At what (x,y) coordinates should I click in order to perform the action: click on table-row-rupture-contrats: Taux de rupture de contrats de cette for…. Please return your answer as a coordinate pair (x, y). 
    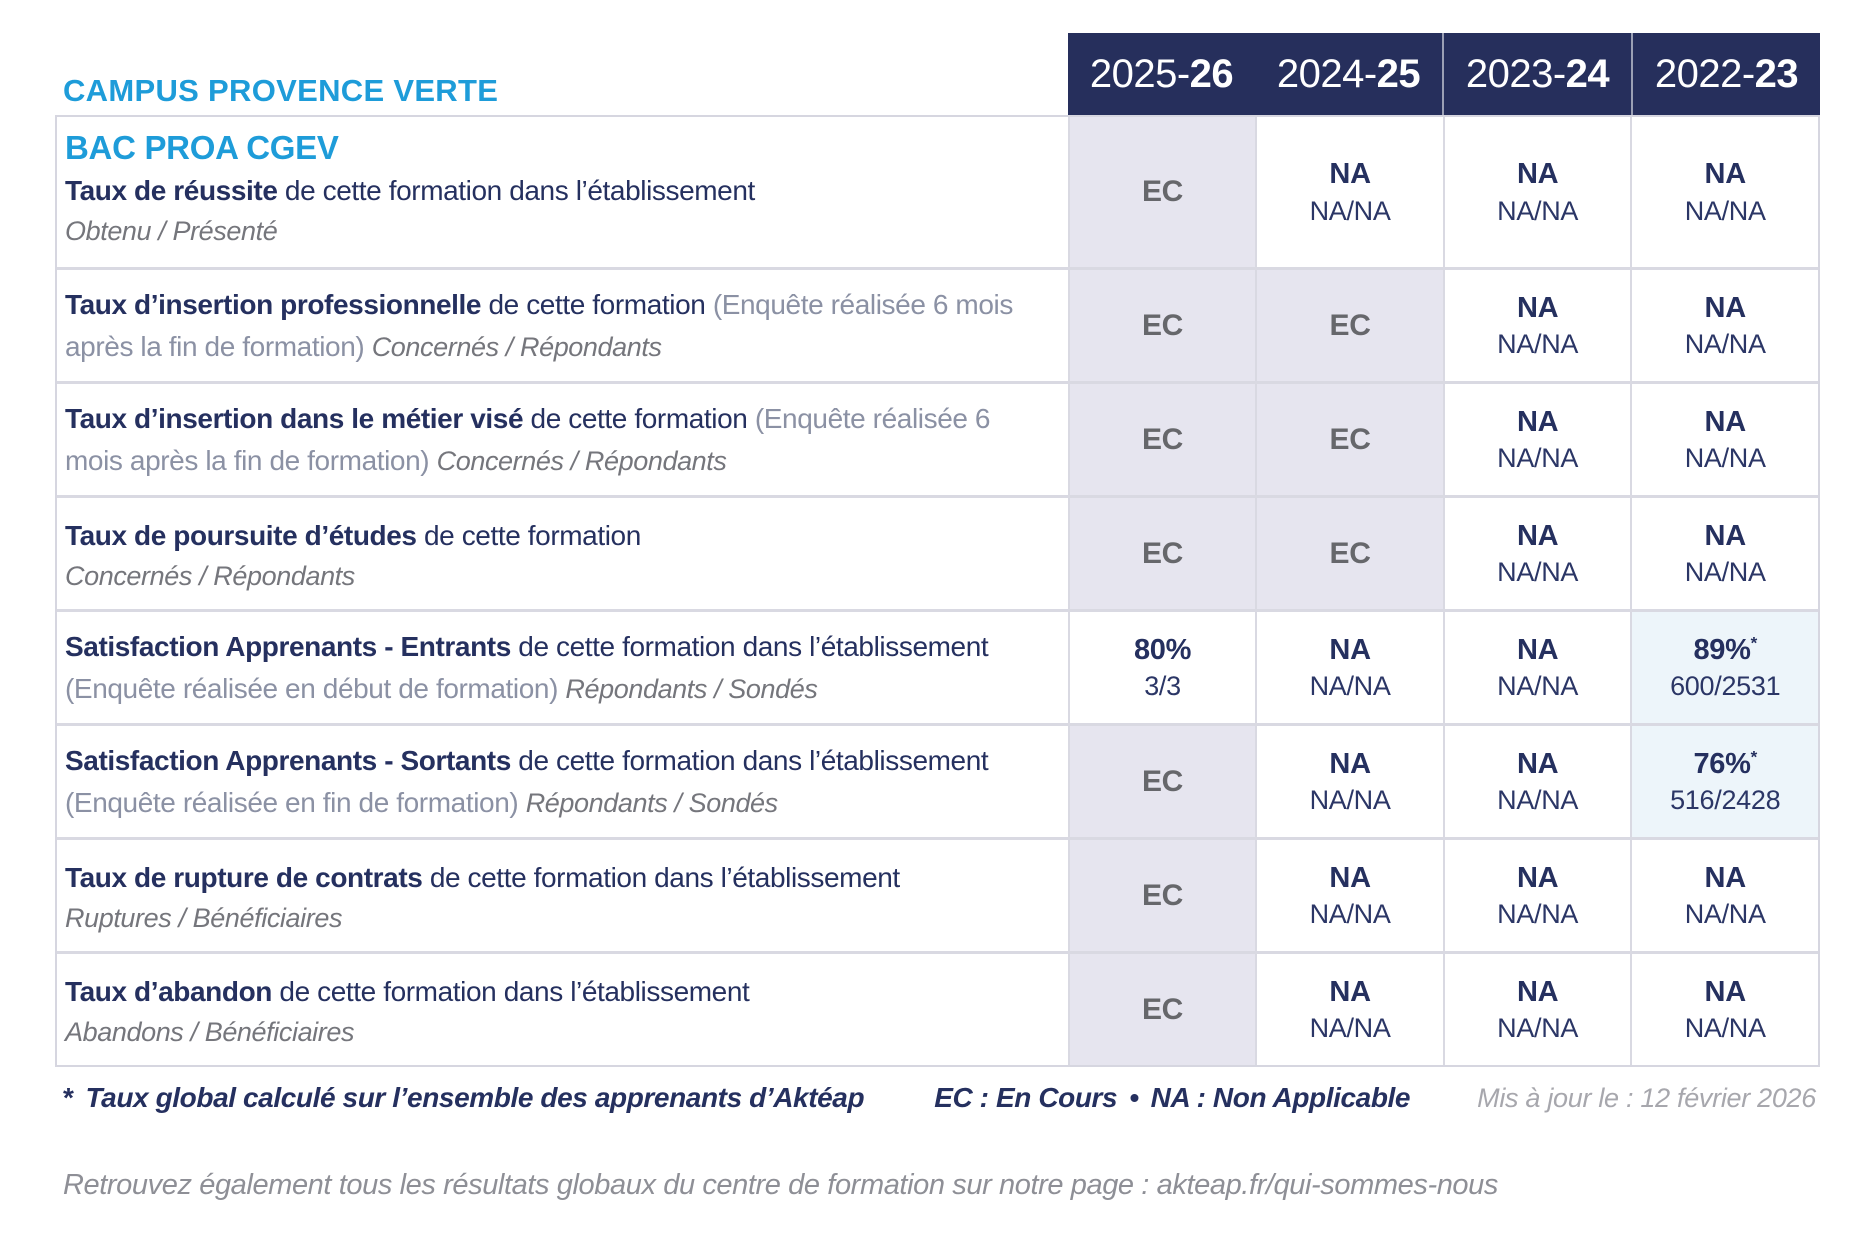
    Looking at the image, I should click on (937, 894).